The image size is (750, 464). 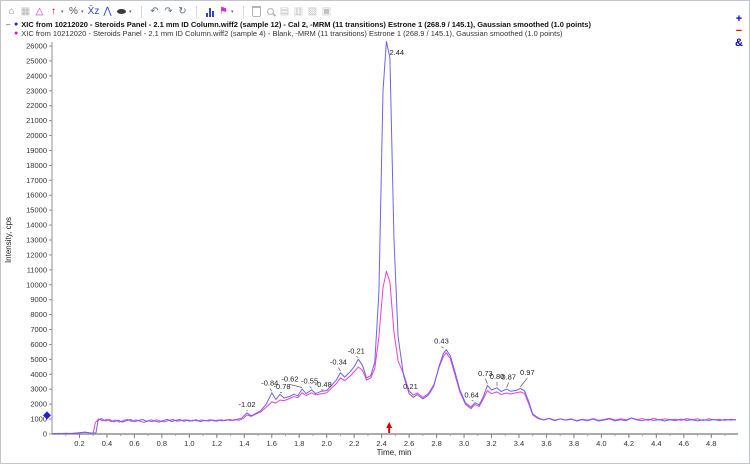 What do you see at coordinates (284, 11) in the screenshot?
I see `pane-single-icon: ▤` at bounding box center [284, 11].